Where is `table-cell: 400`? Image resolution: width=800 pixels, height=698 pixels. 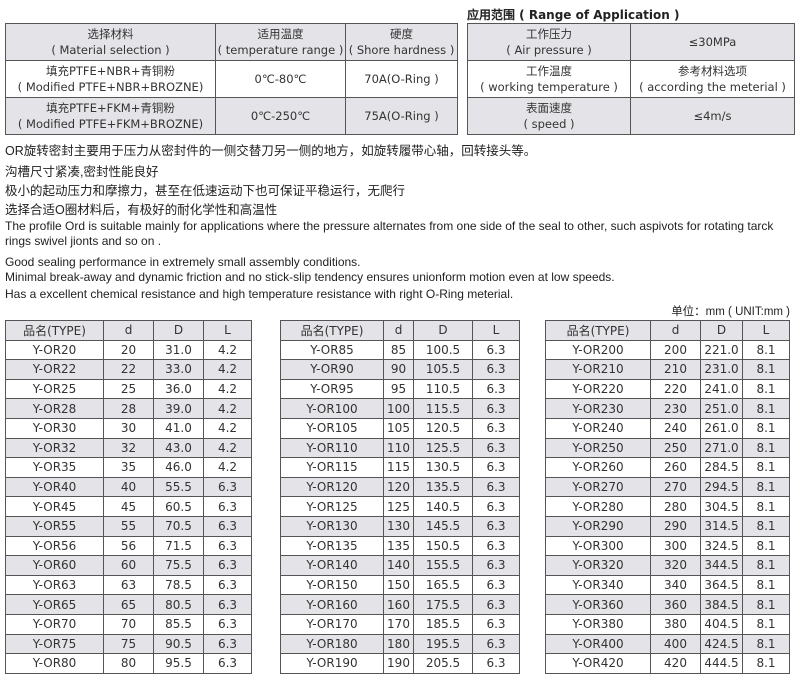 table-cell: 400 is located at coordinates (675, 644).